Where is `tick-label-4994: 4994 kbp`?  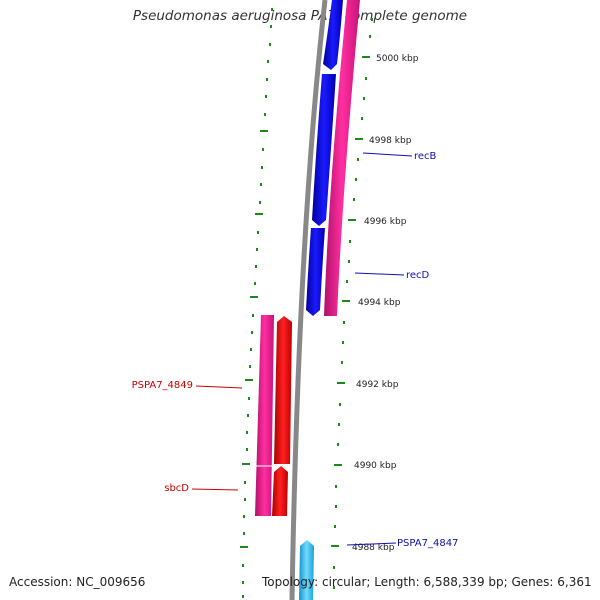 tick-label-4994: 4994 kbp is located at coordinates (379, 303).